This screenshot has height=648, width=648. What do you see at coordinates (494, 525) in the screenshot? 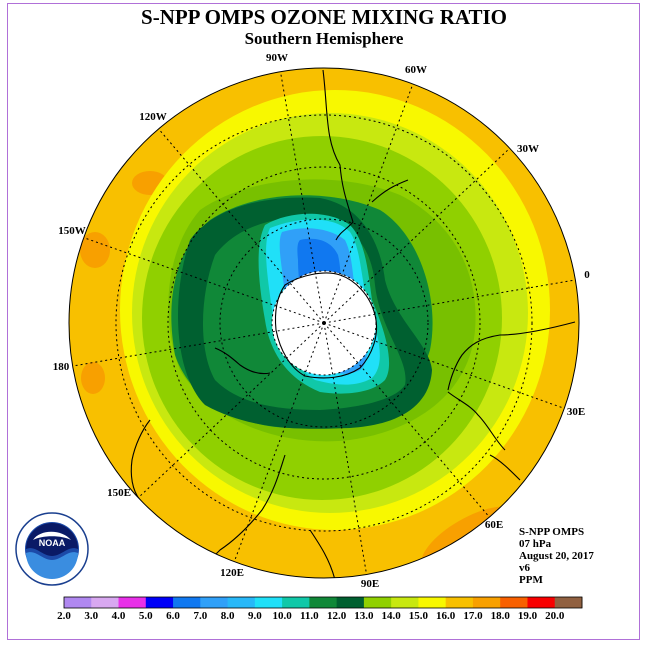
I see `lon-label-60e: 60E` at bounding box center [494, 525].